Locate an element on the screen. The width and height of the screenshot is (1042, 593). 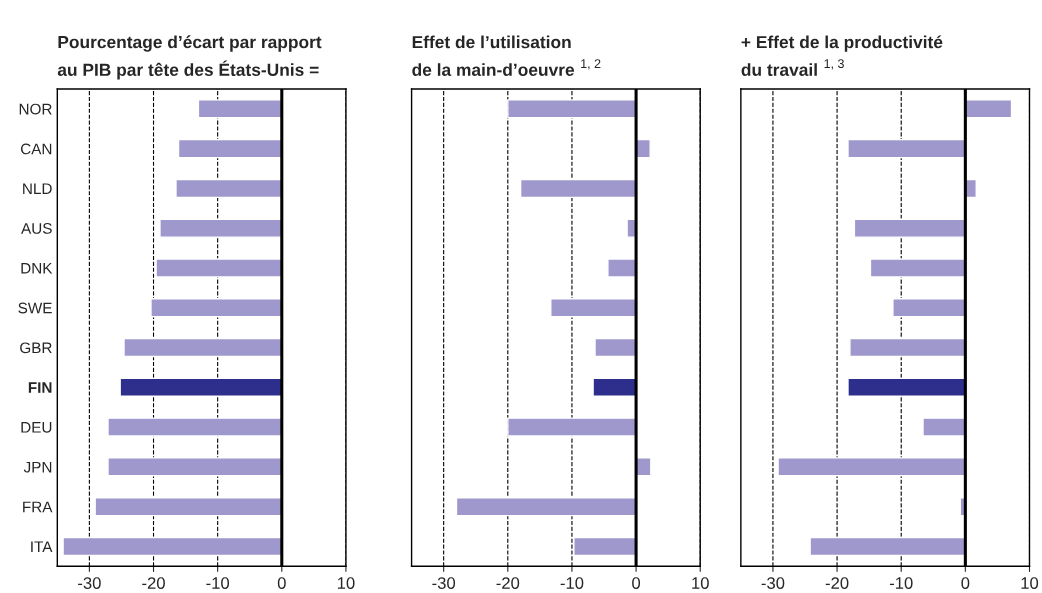
chart-title: Effet de l’utilisation de la main-d’oeuvre 1, 2 is located at coordinates (506, 55).